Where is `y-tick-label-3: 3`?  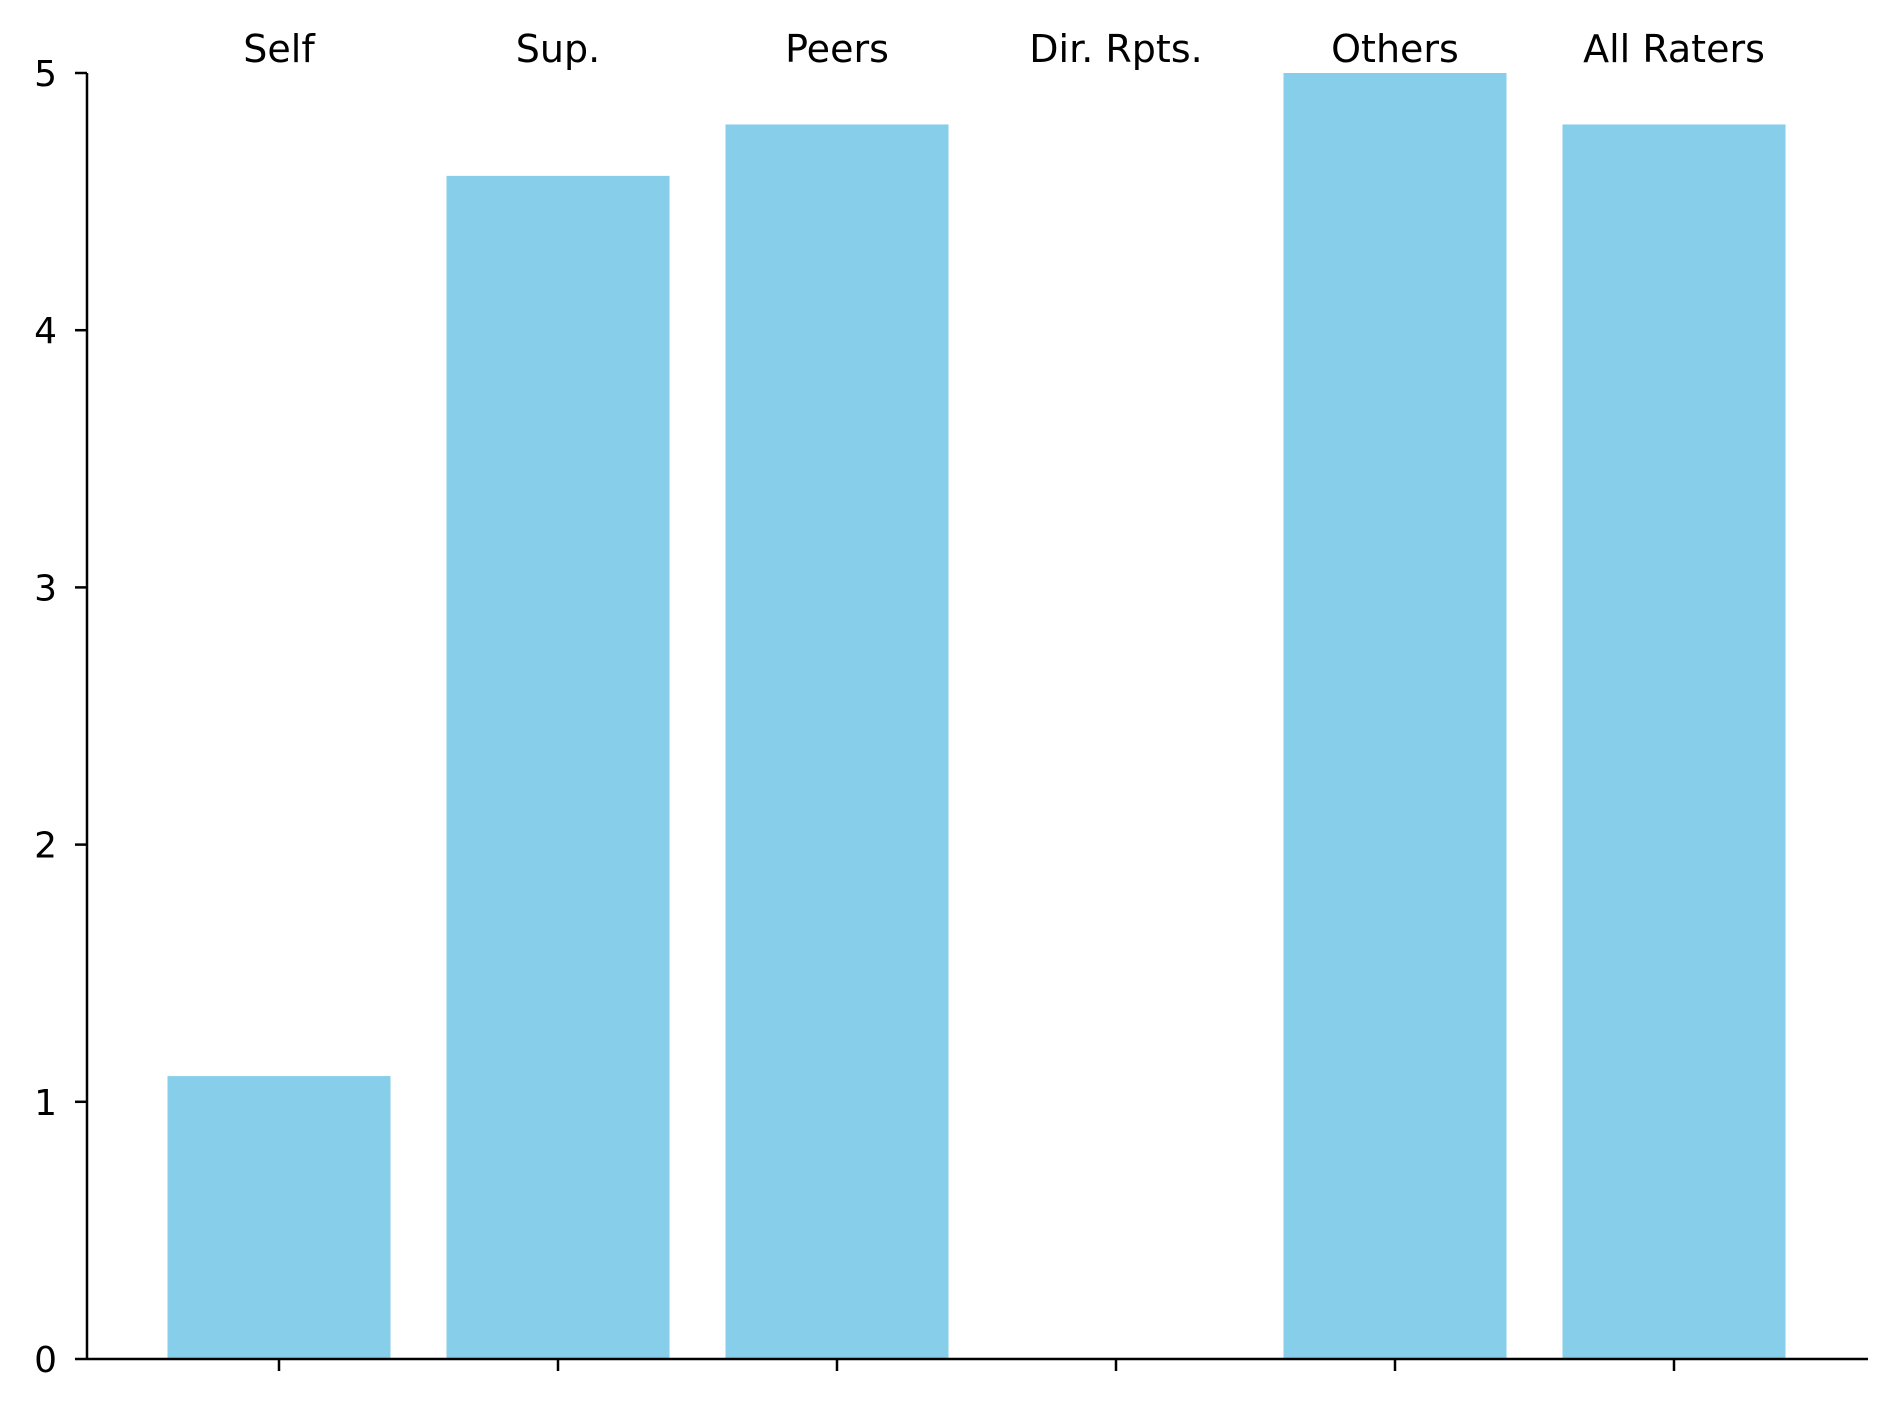
y-tick-label-3: 3 is located at coordinates (45, 588).